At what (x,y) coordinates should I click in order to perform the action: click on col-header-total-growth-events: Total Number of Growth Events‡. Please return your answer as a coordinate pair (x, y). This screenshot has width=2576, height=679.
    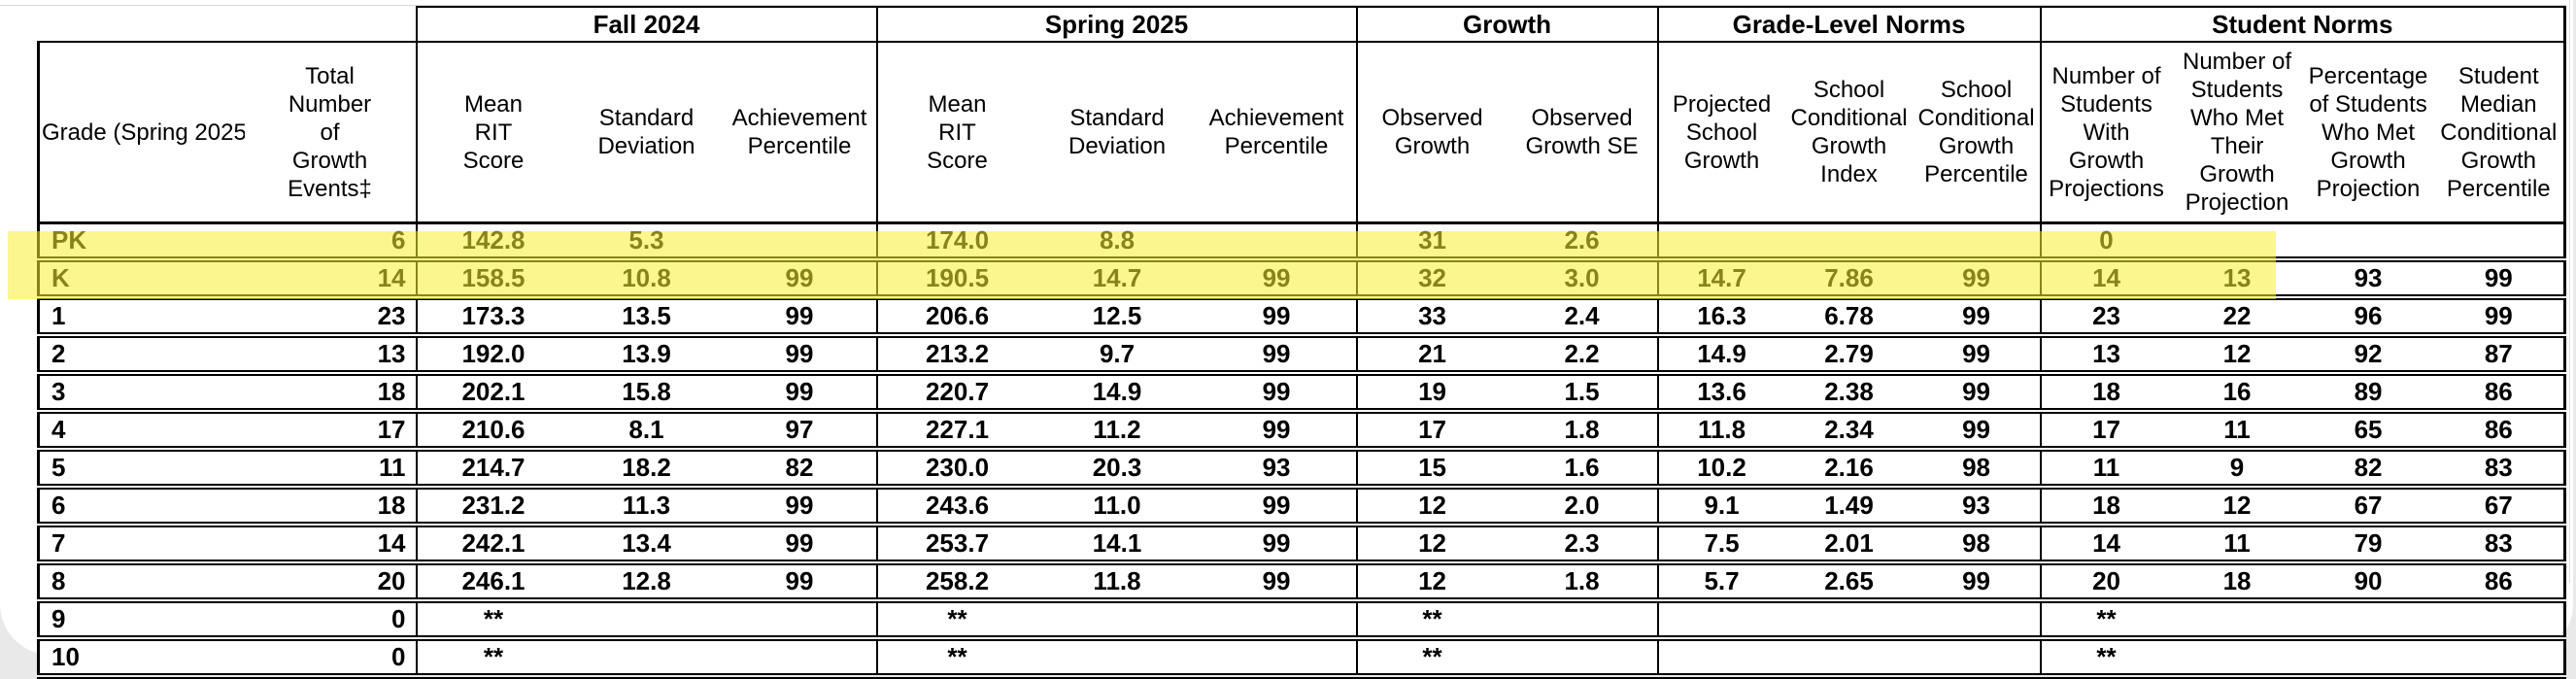
    Looking at the image, I should click on (331, 132).